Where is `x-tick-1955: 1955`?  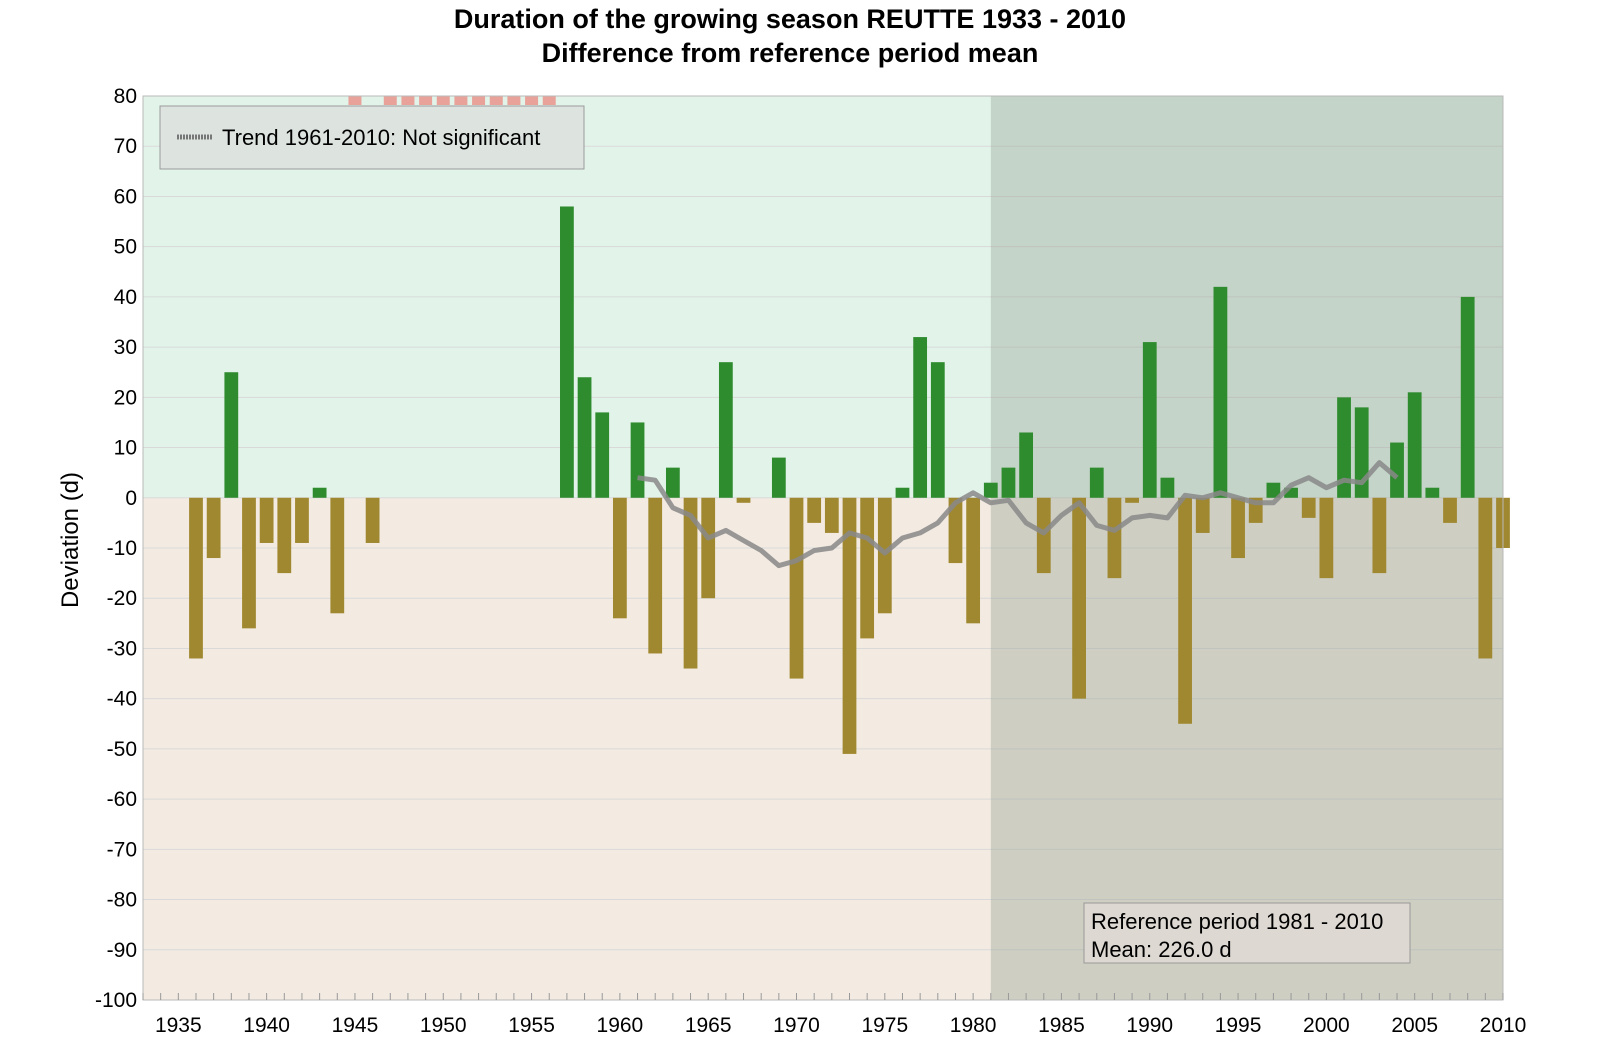
x-tick-1955: 1955 is located at coordinates (531, 1025).